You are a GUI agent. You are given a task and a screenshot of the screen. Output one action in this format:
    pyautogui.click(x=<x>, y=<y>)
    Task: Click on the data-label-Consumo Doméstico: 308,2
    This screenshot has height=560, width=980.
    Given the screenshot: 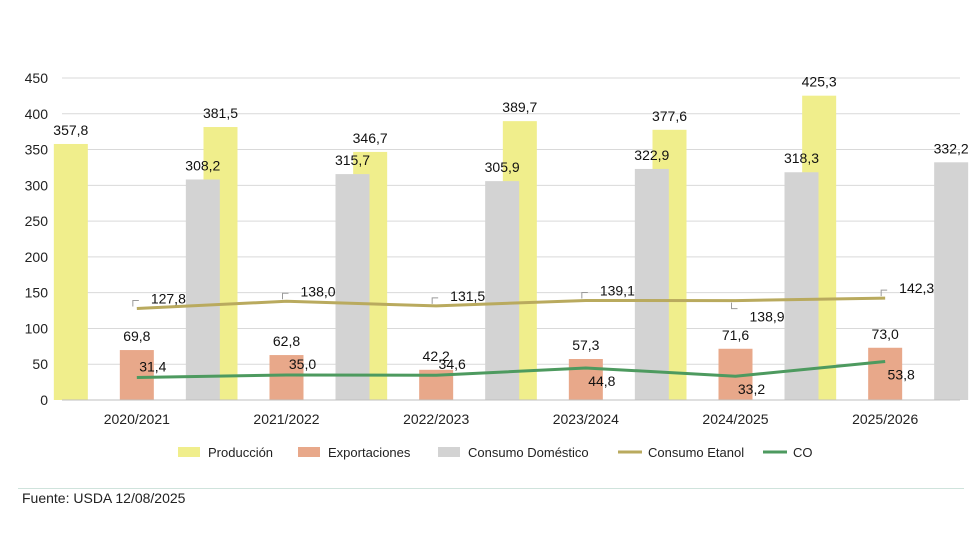 What is the action you would take?
    pyautogui.click(x=202, y=165)
    